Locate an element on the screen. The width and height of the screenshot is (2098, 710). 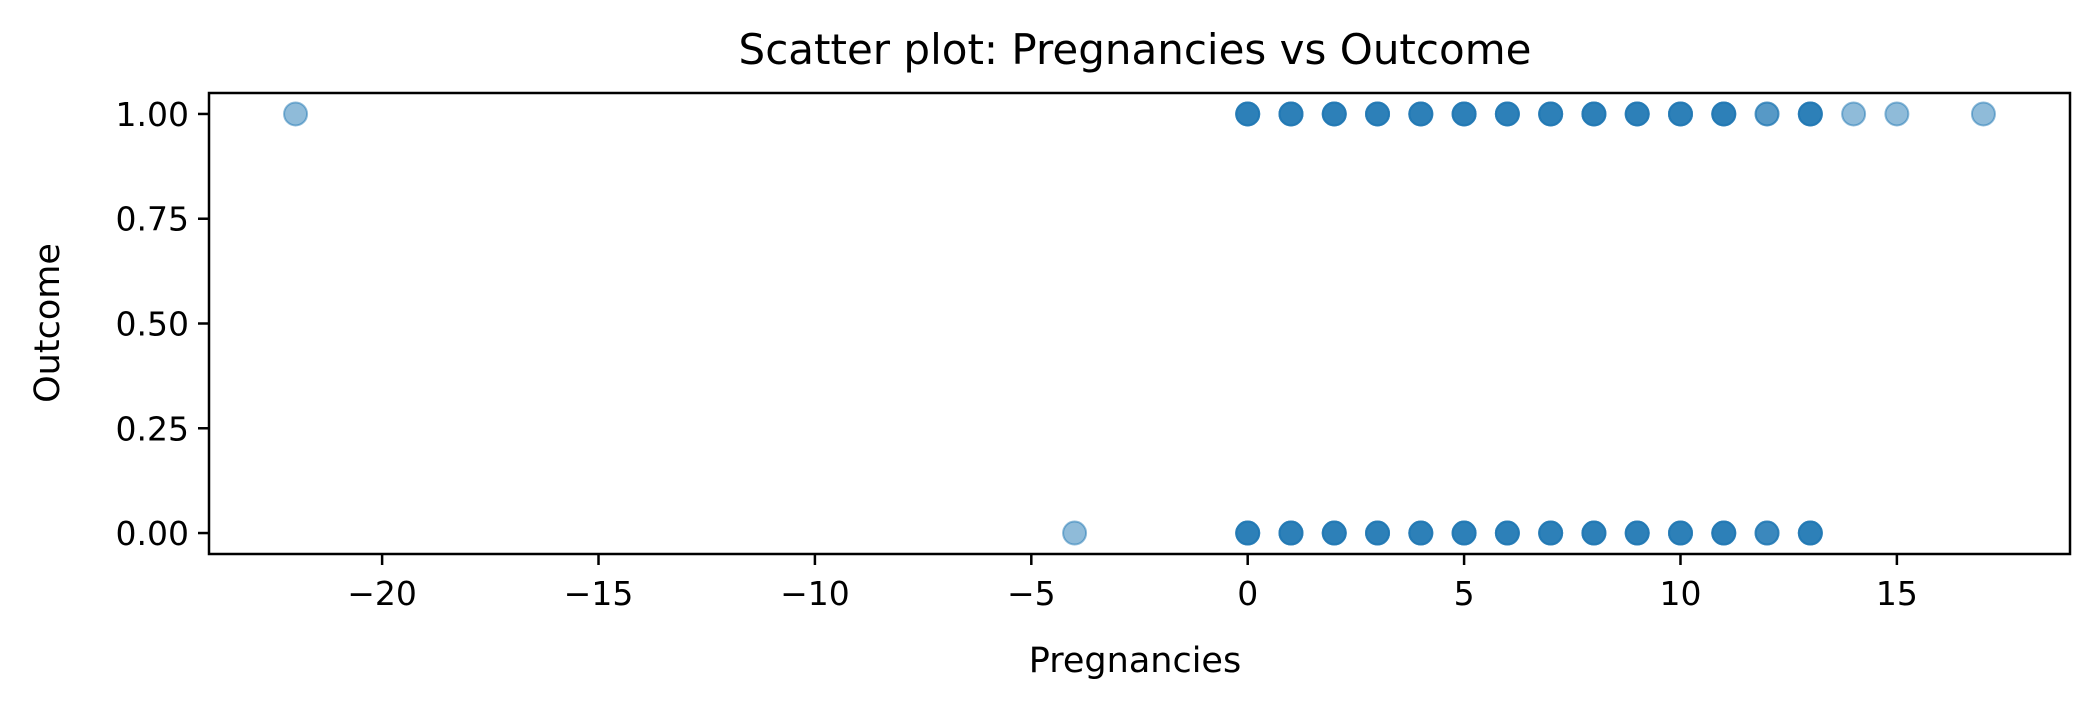
x-tick-label: 0 is located at coordinates (1247, 593).